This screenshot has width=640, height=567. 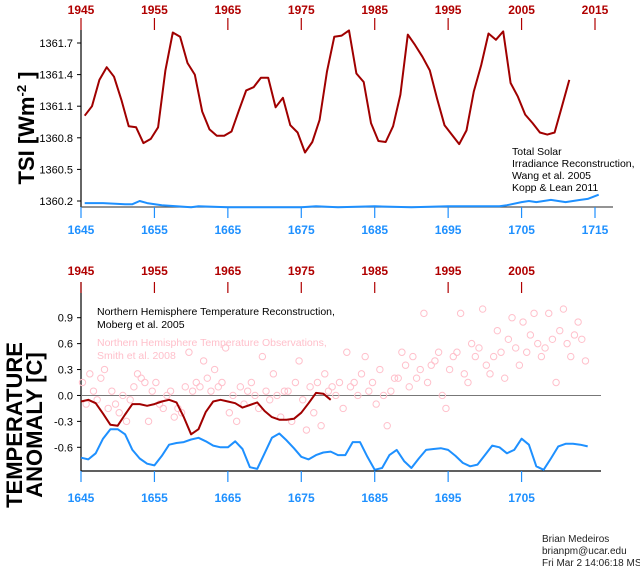 I want to click on top-x-tick-label: 1995, so click(x=448, y=271).